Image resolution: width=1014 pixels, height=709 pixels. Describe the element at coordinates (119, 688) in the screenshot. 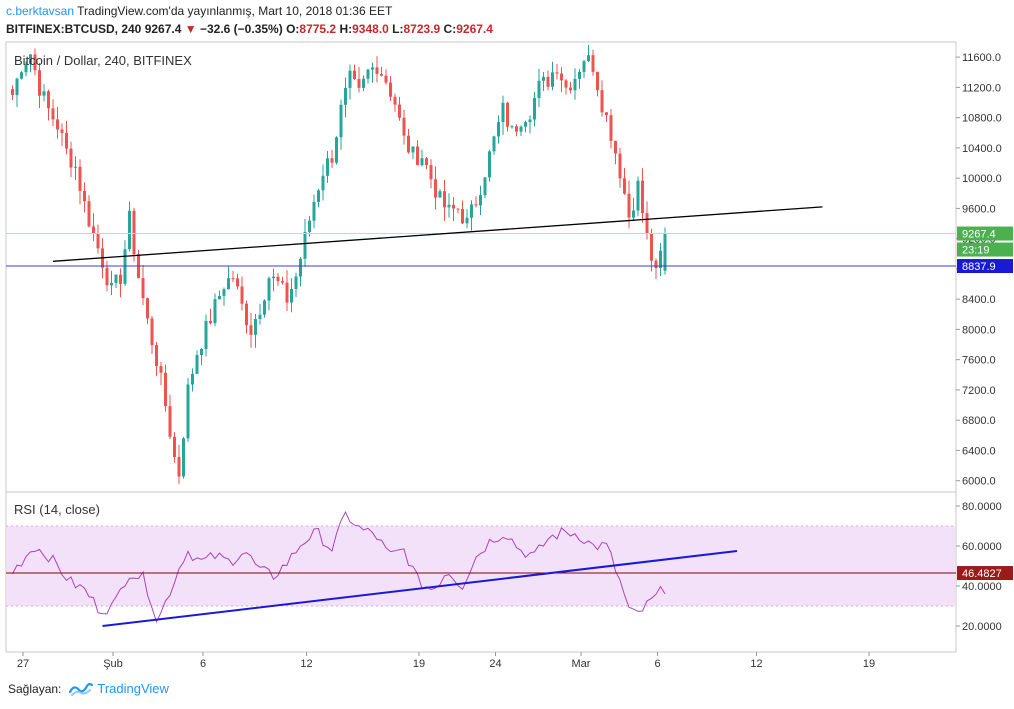

I see `tradingview-brand: TradingView` at that location.